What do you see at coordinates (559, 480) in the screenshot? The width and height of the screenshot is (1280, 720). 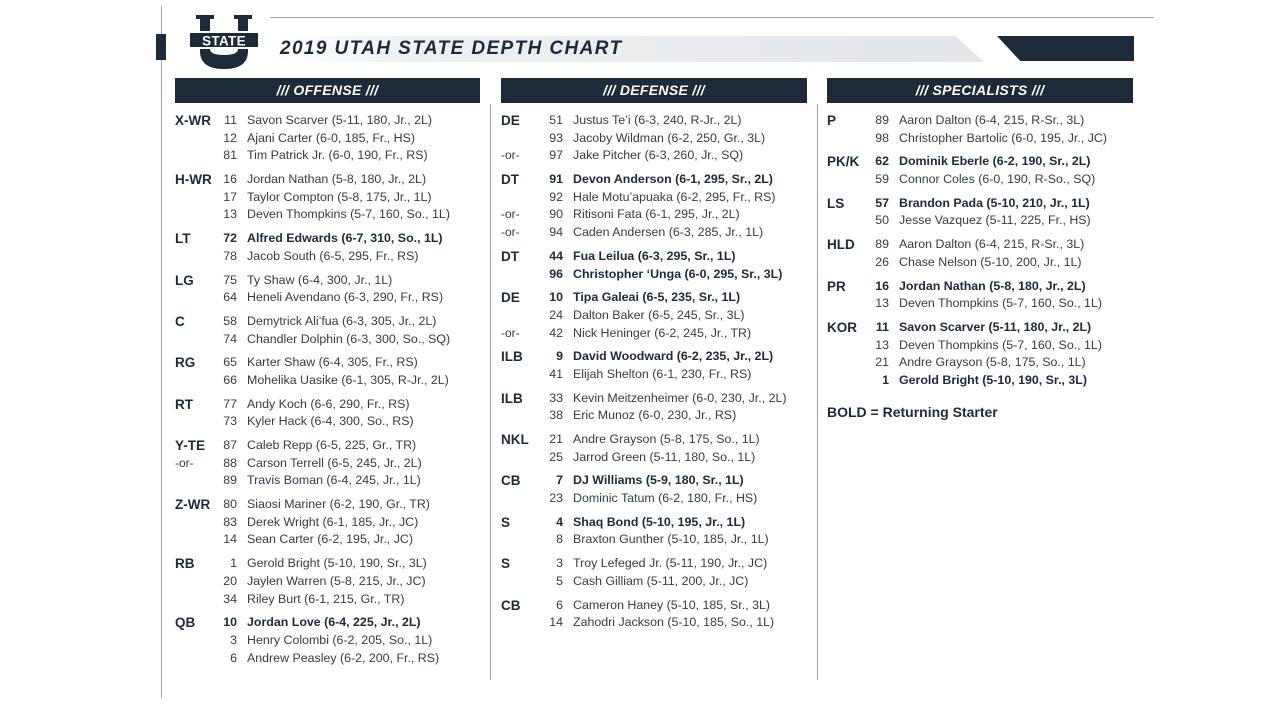 I see `jersey-number: 7` at bounding box center [559, 480].